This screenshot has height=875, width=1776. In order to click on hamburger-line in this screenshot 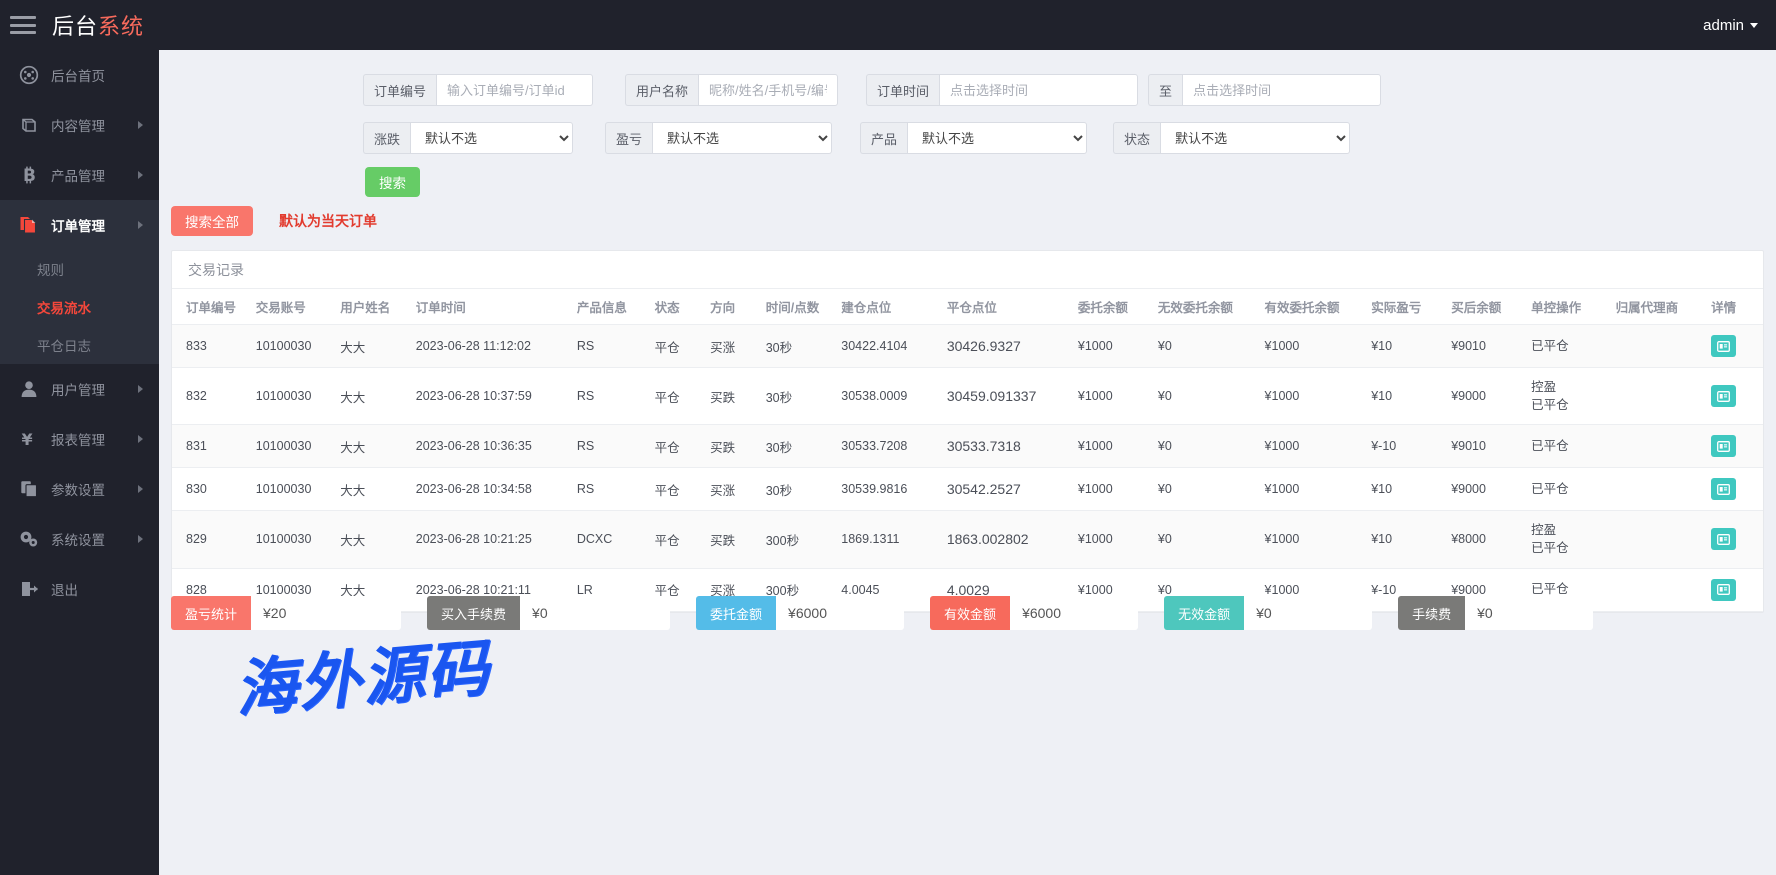, I will do `click(23, 25)`.